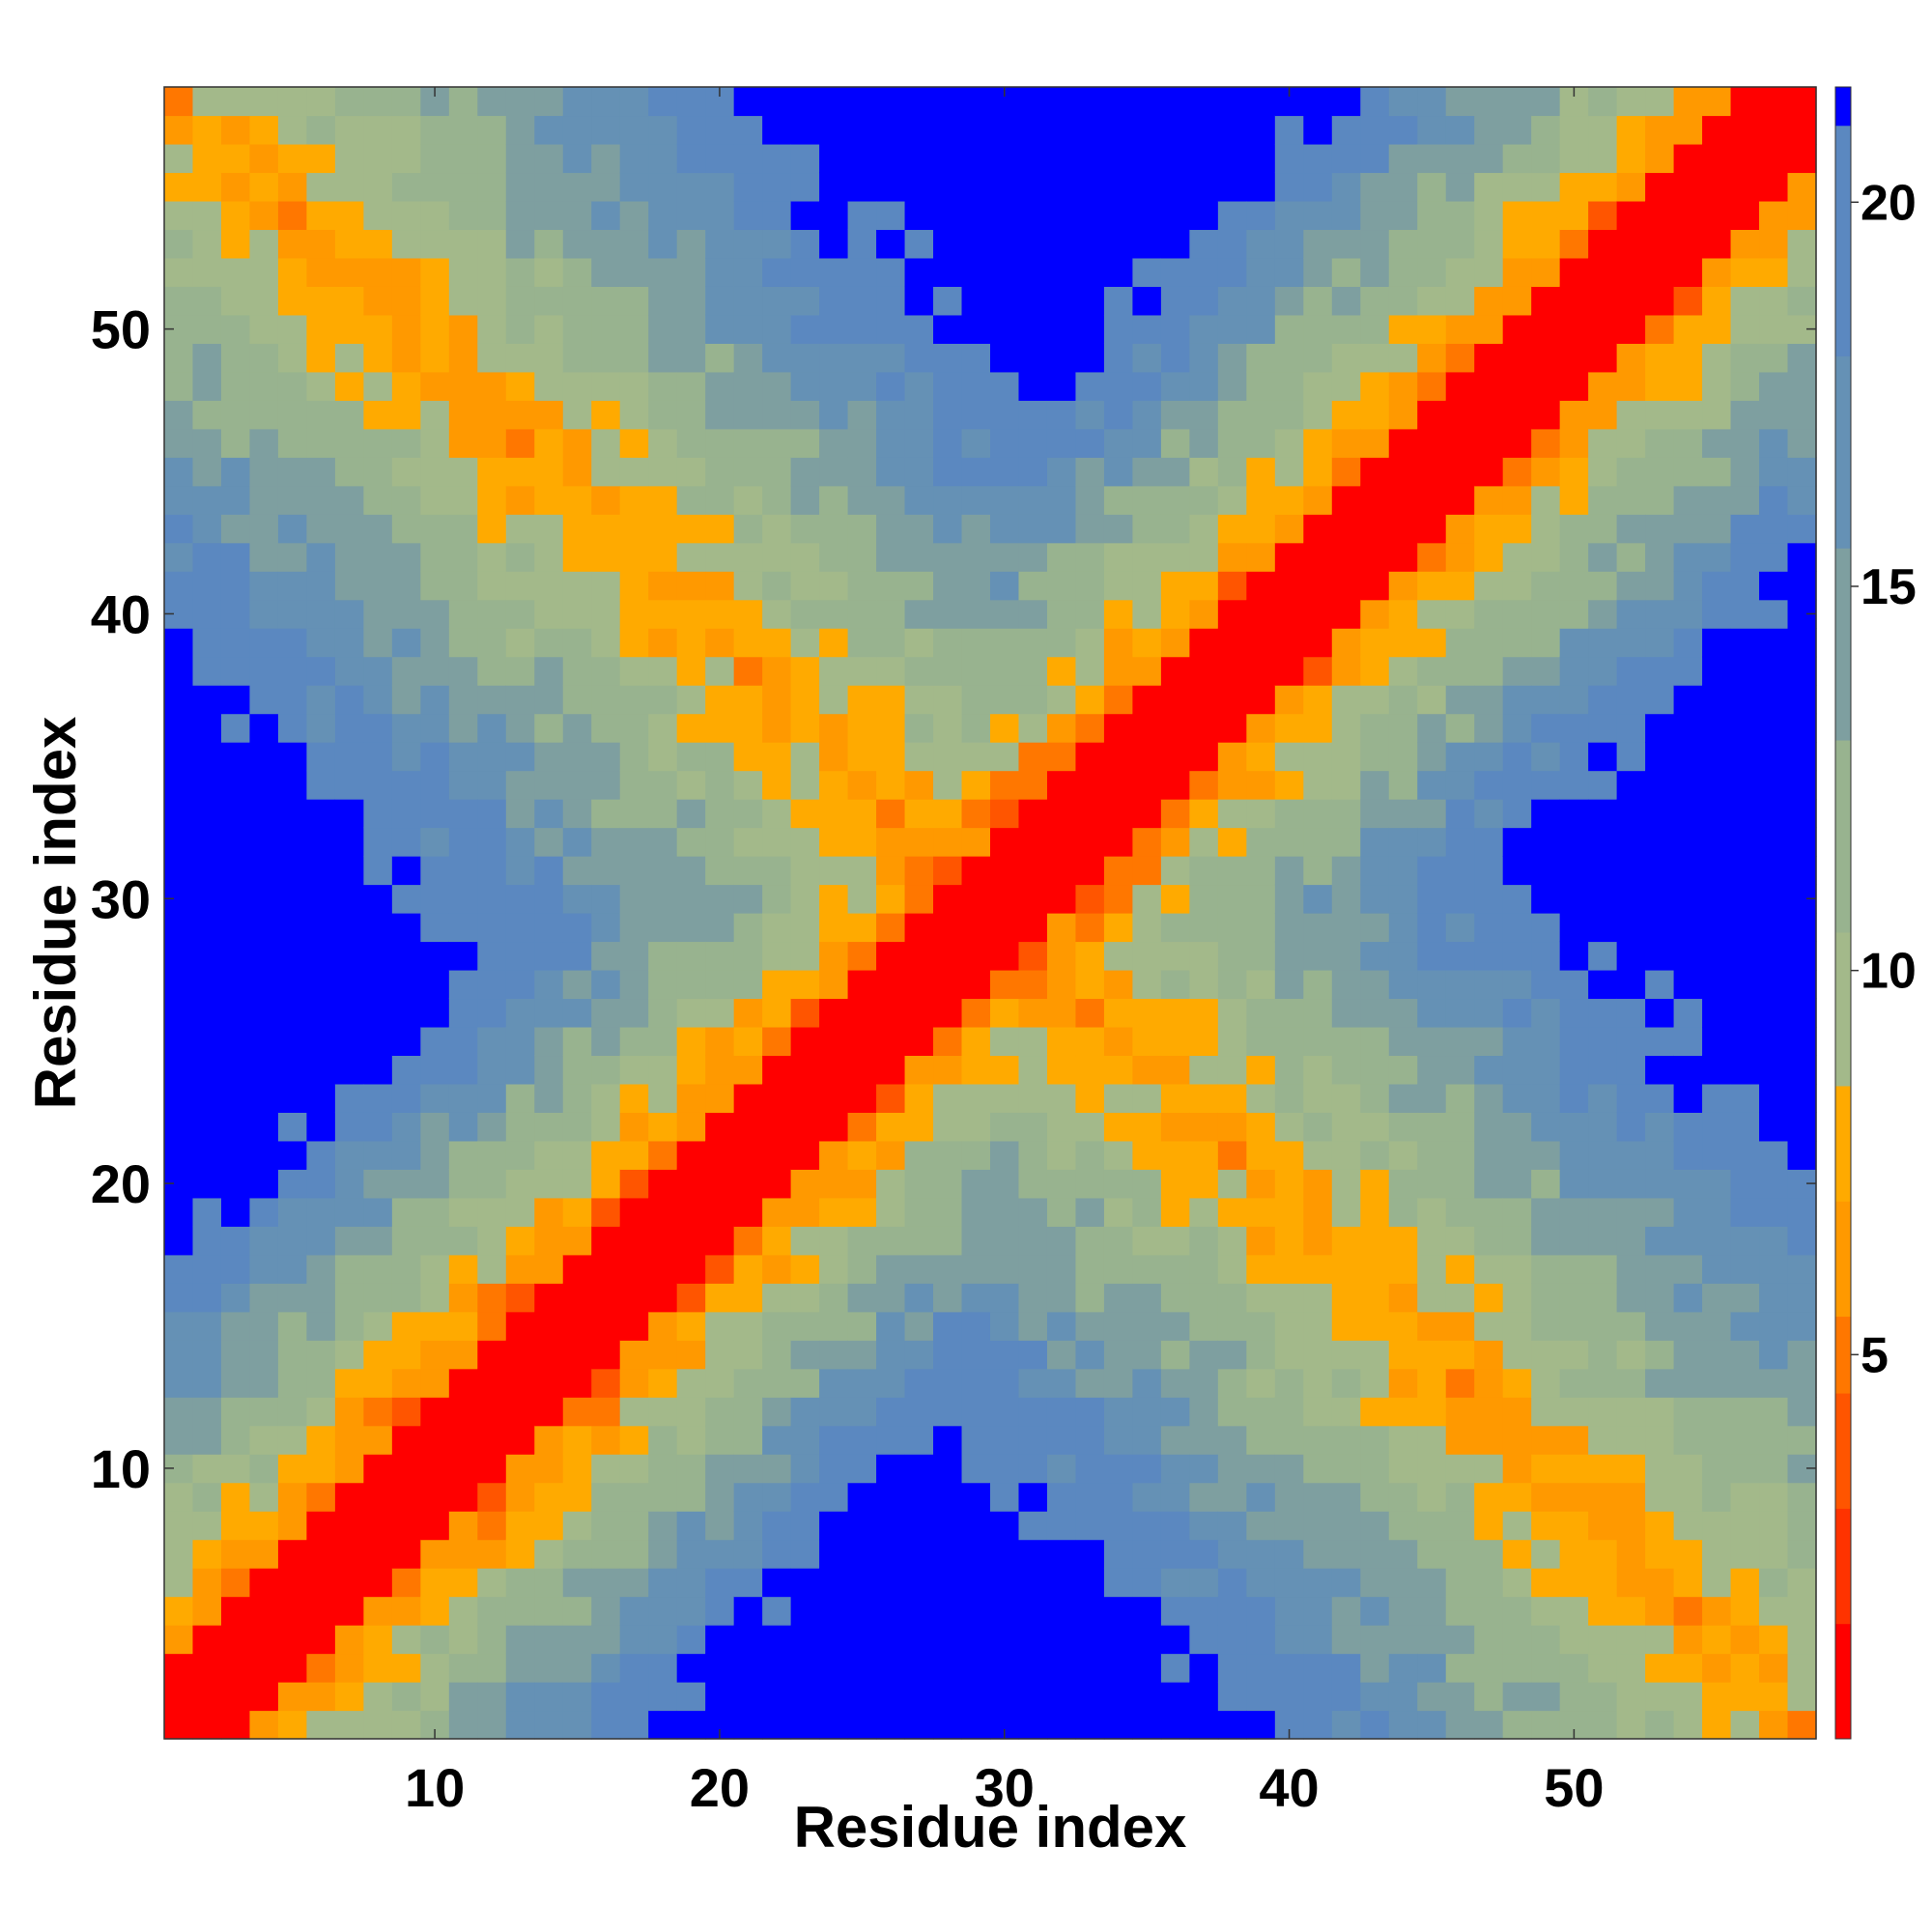 Image resolution: width=1932 pixels, height=1932 pixels. What do you see at coordinates (1843, 913) in the screenshot?
I see `colorbar-frame` at bounding box center [1843, 913].